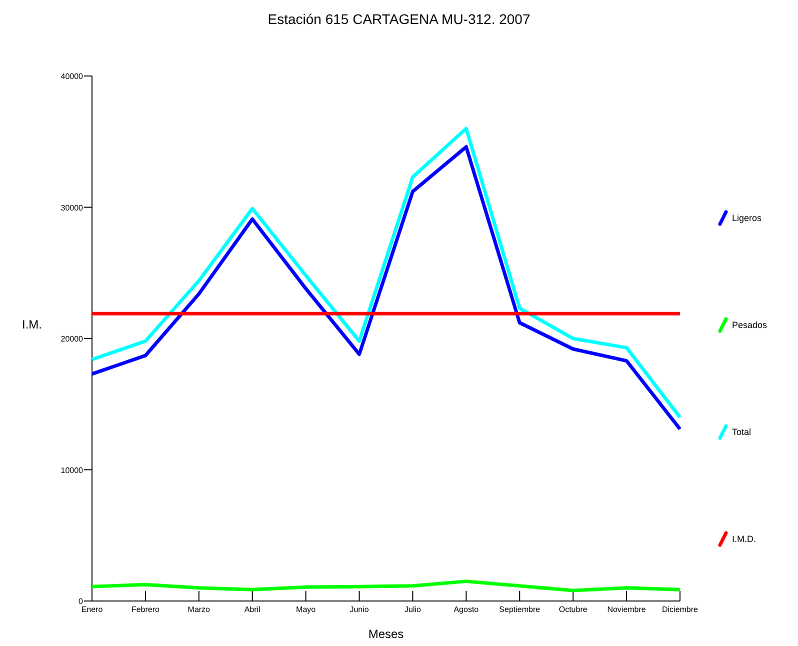  What do you see at coordinates (145, 609) in the screenshot?
I see `x-tick-label: Febrero` at bounding box center [145, 609].